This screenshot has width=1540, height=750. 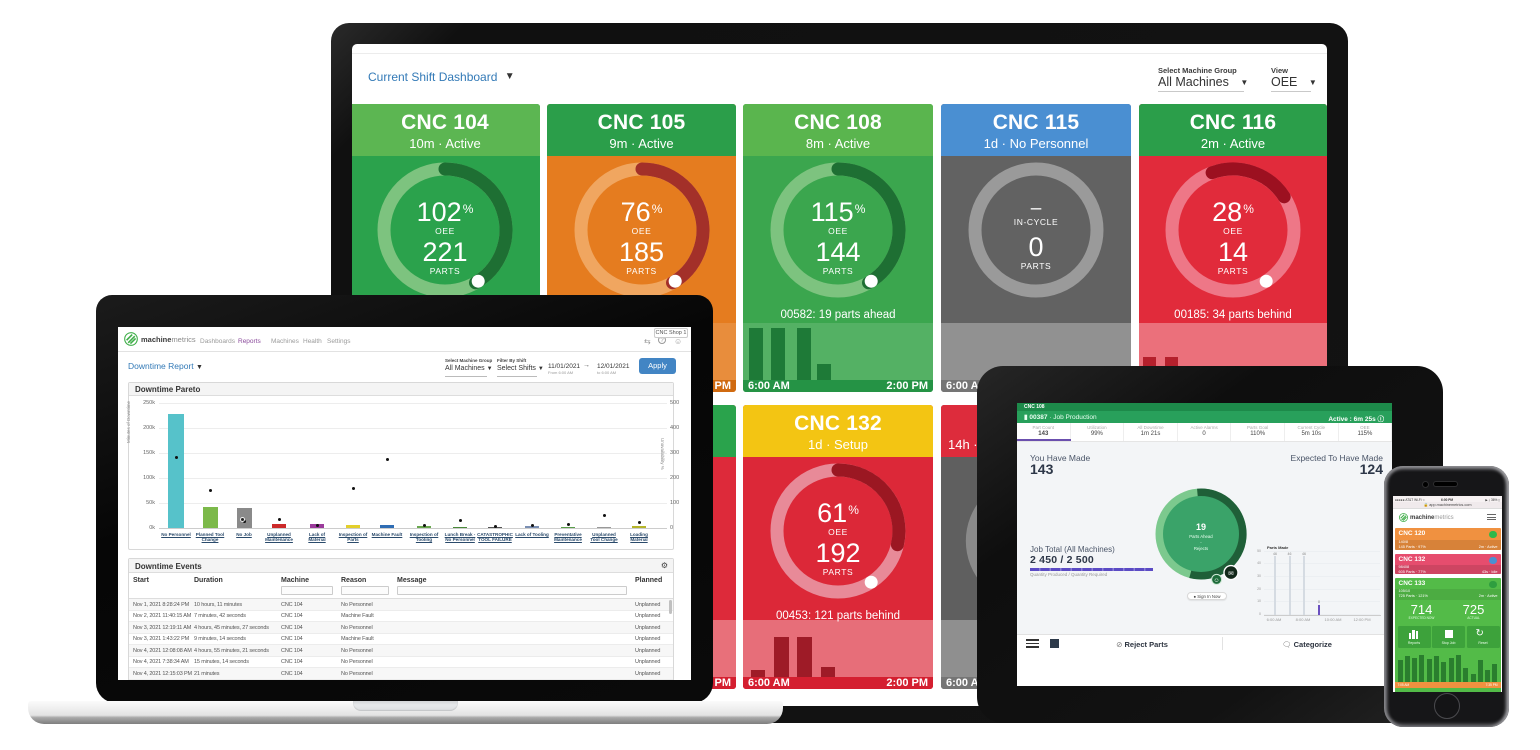 I want to click on svg-text: 19, so click(x=1201, y=527).